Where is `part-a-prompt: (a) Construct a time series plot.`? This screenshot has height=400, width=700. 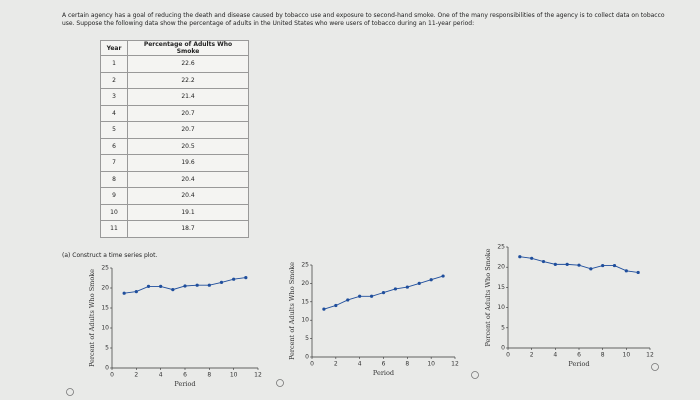 part-a-prompt: (a) Construct a time series plot. is located at coordinates (110, 255).